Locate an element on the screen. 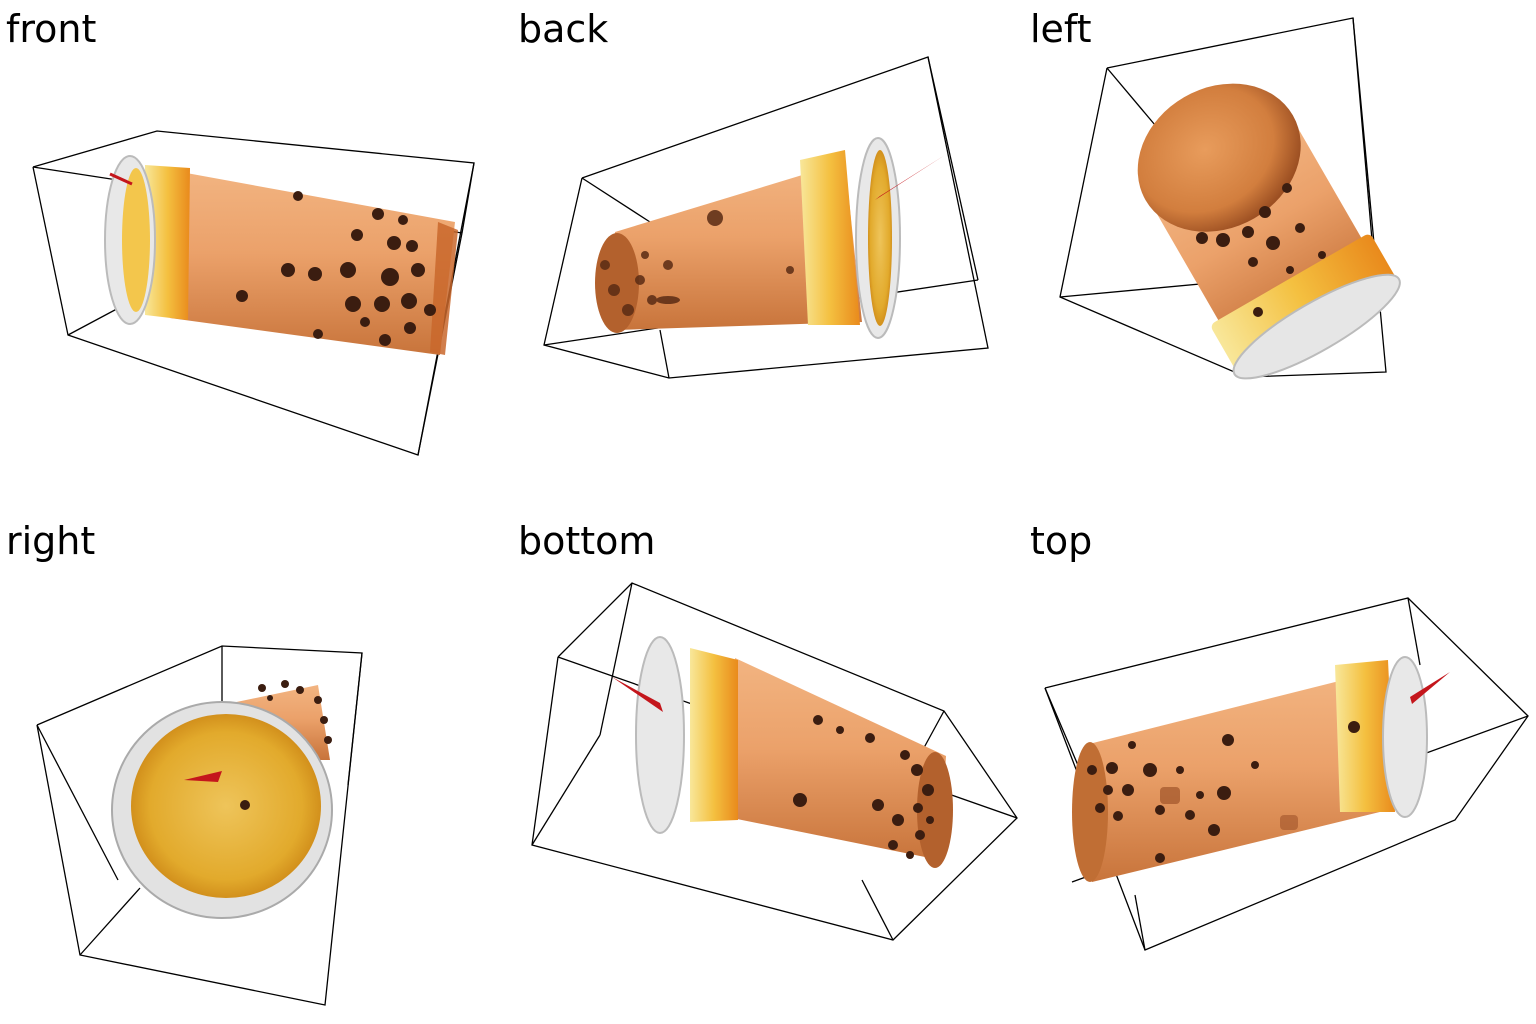 The width and height of the screenshot is (1536, 1024). view-label-top: top is located at coordinates (1061, 541).